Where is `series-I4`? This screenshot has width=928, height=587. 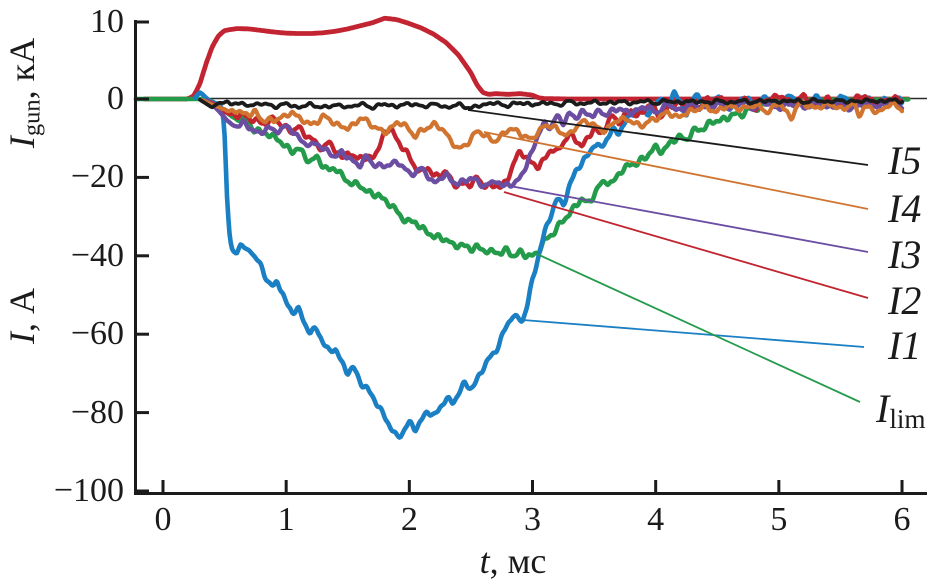 series-I4 is located at coordinates (552, 124).